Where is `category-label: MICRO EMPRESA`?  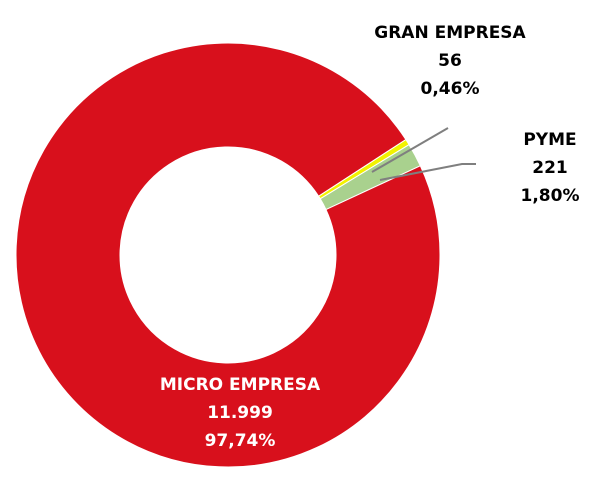 category-label: MICRO EMPRESA is located at coordinates (240, 385).